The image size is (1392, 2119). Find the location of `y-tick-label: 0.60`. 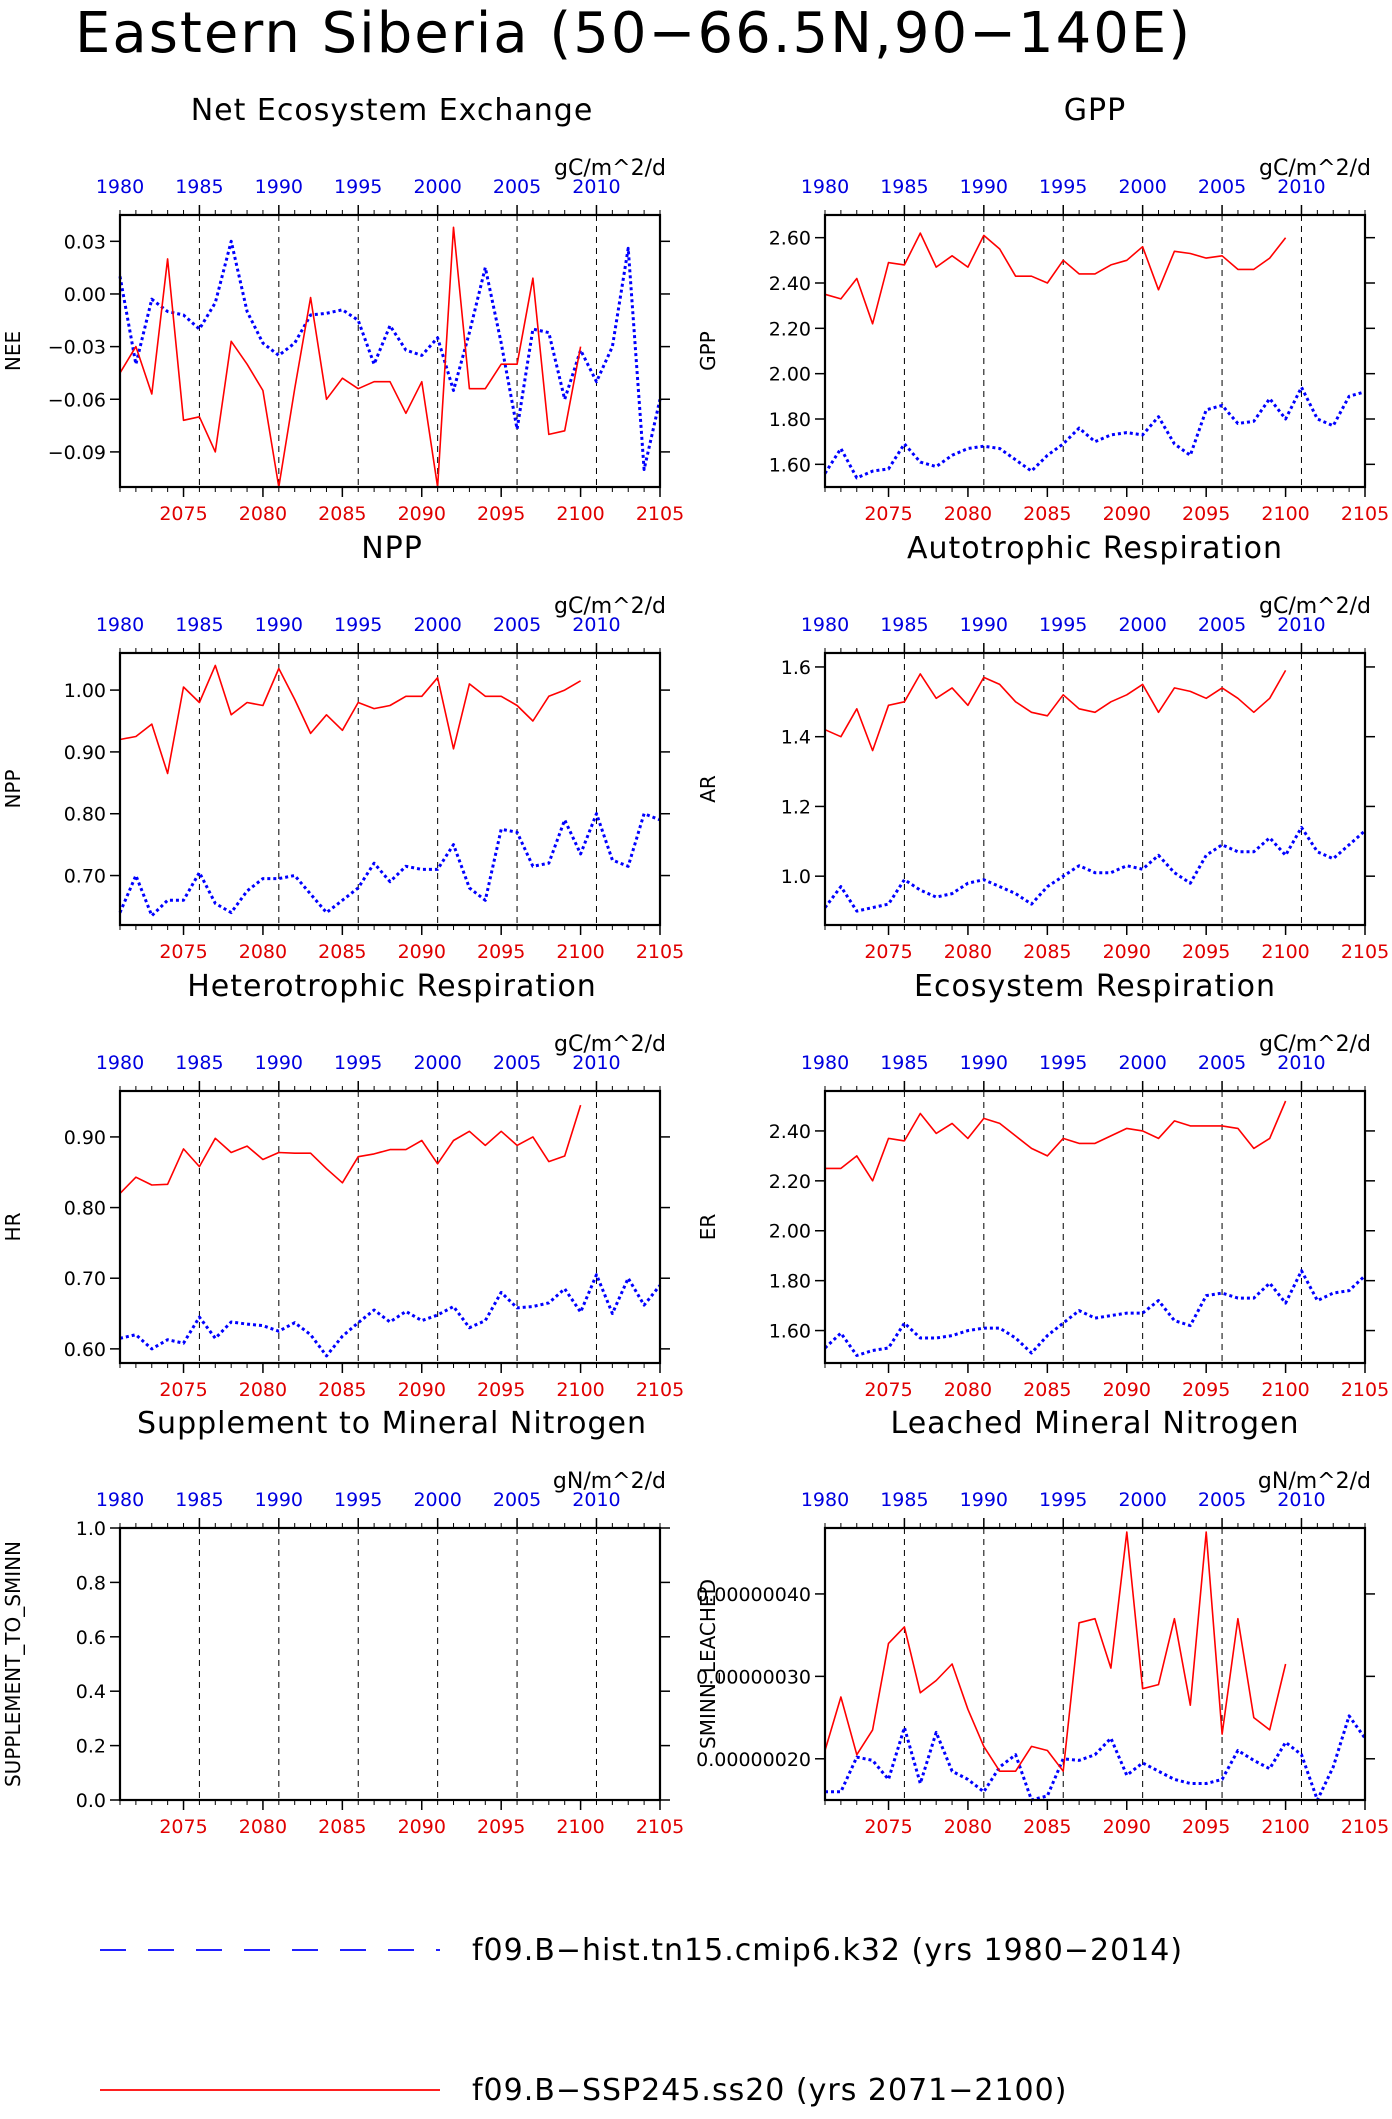

y-tick-label: 0.60 is located at coordinates (85, 1350).